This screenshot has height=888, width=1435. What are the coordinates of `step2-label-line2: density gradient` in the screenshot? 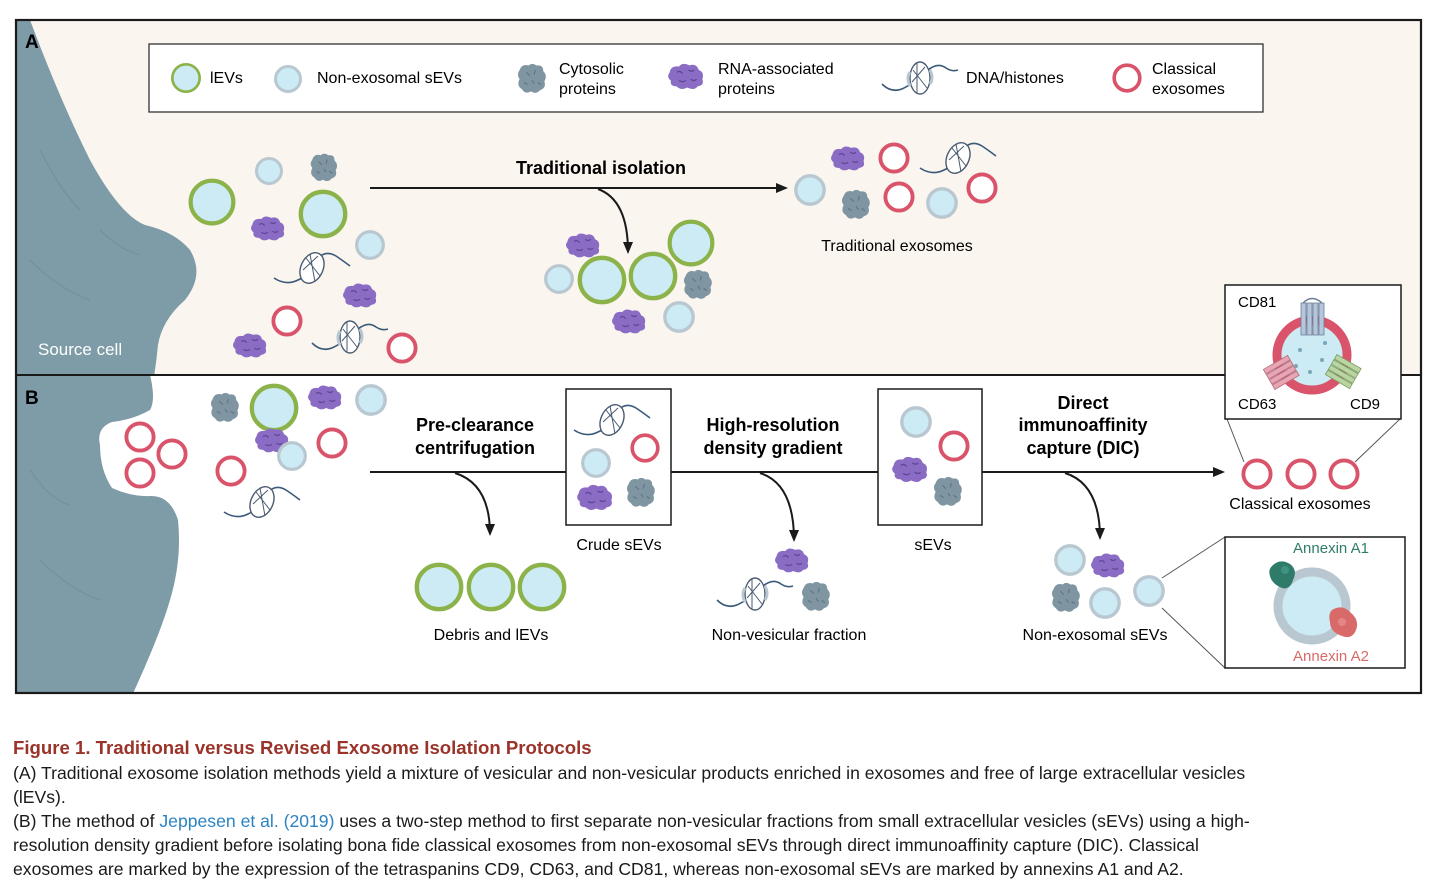 It's located at (772, 448).